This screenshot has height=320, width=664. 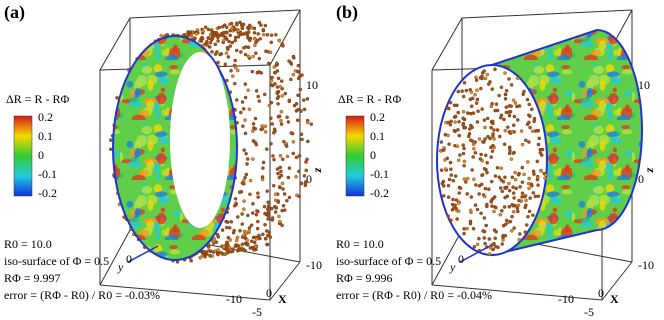 I want to click on hole, so click(x=200, y=140).